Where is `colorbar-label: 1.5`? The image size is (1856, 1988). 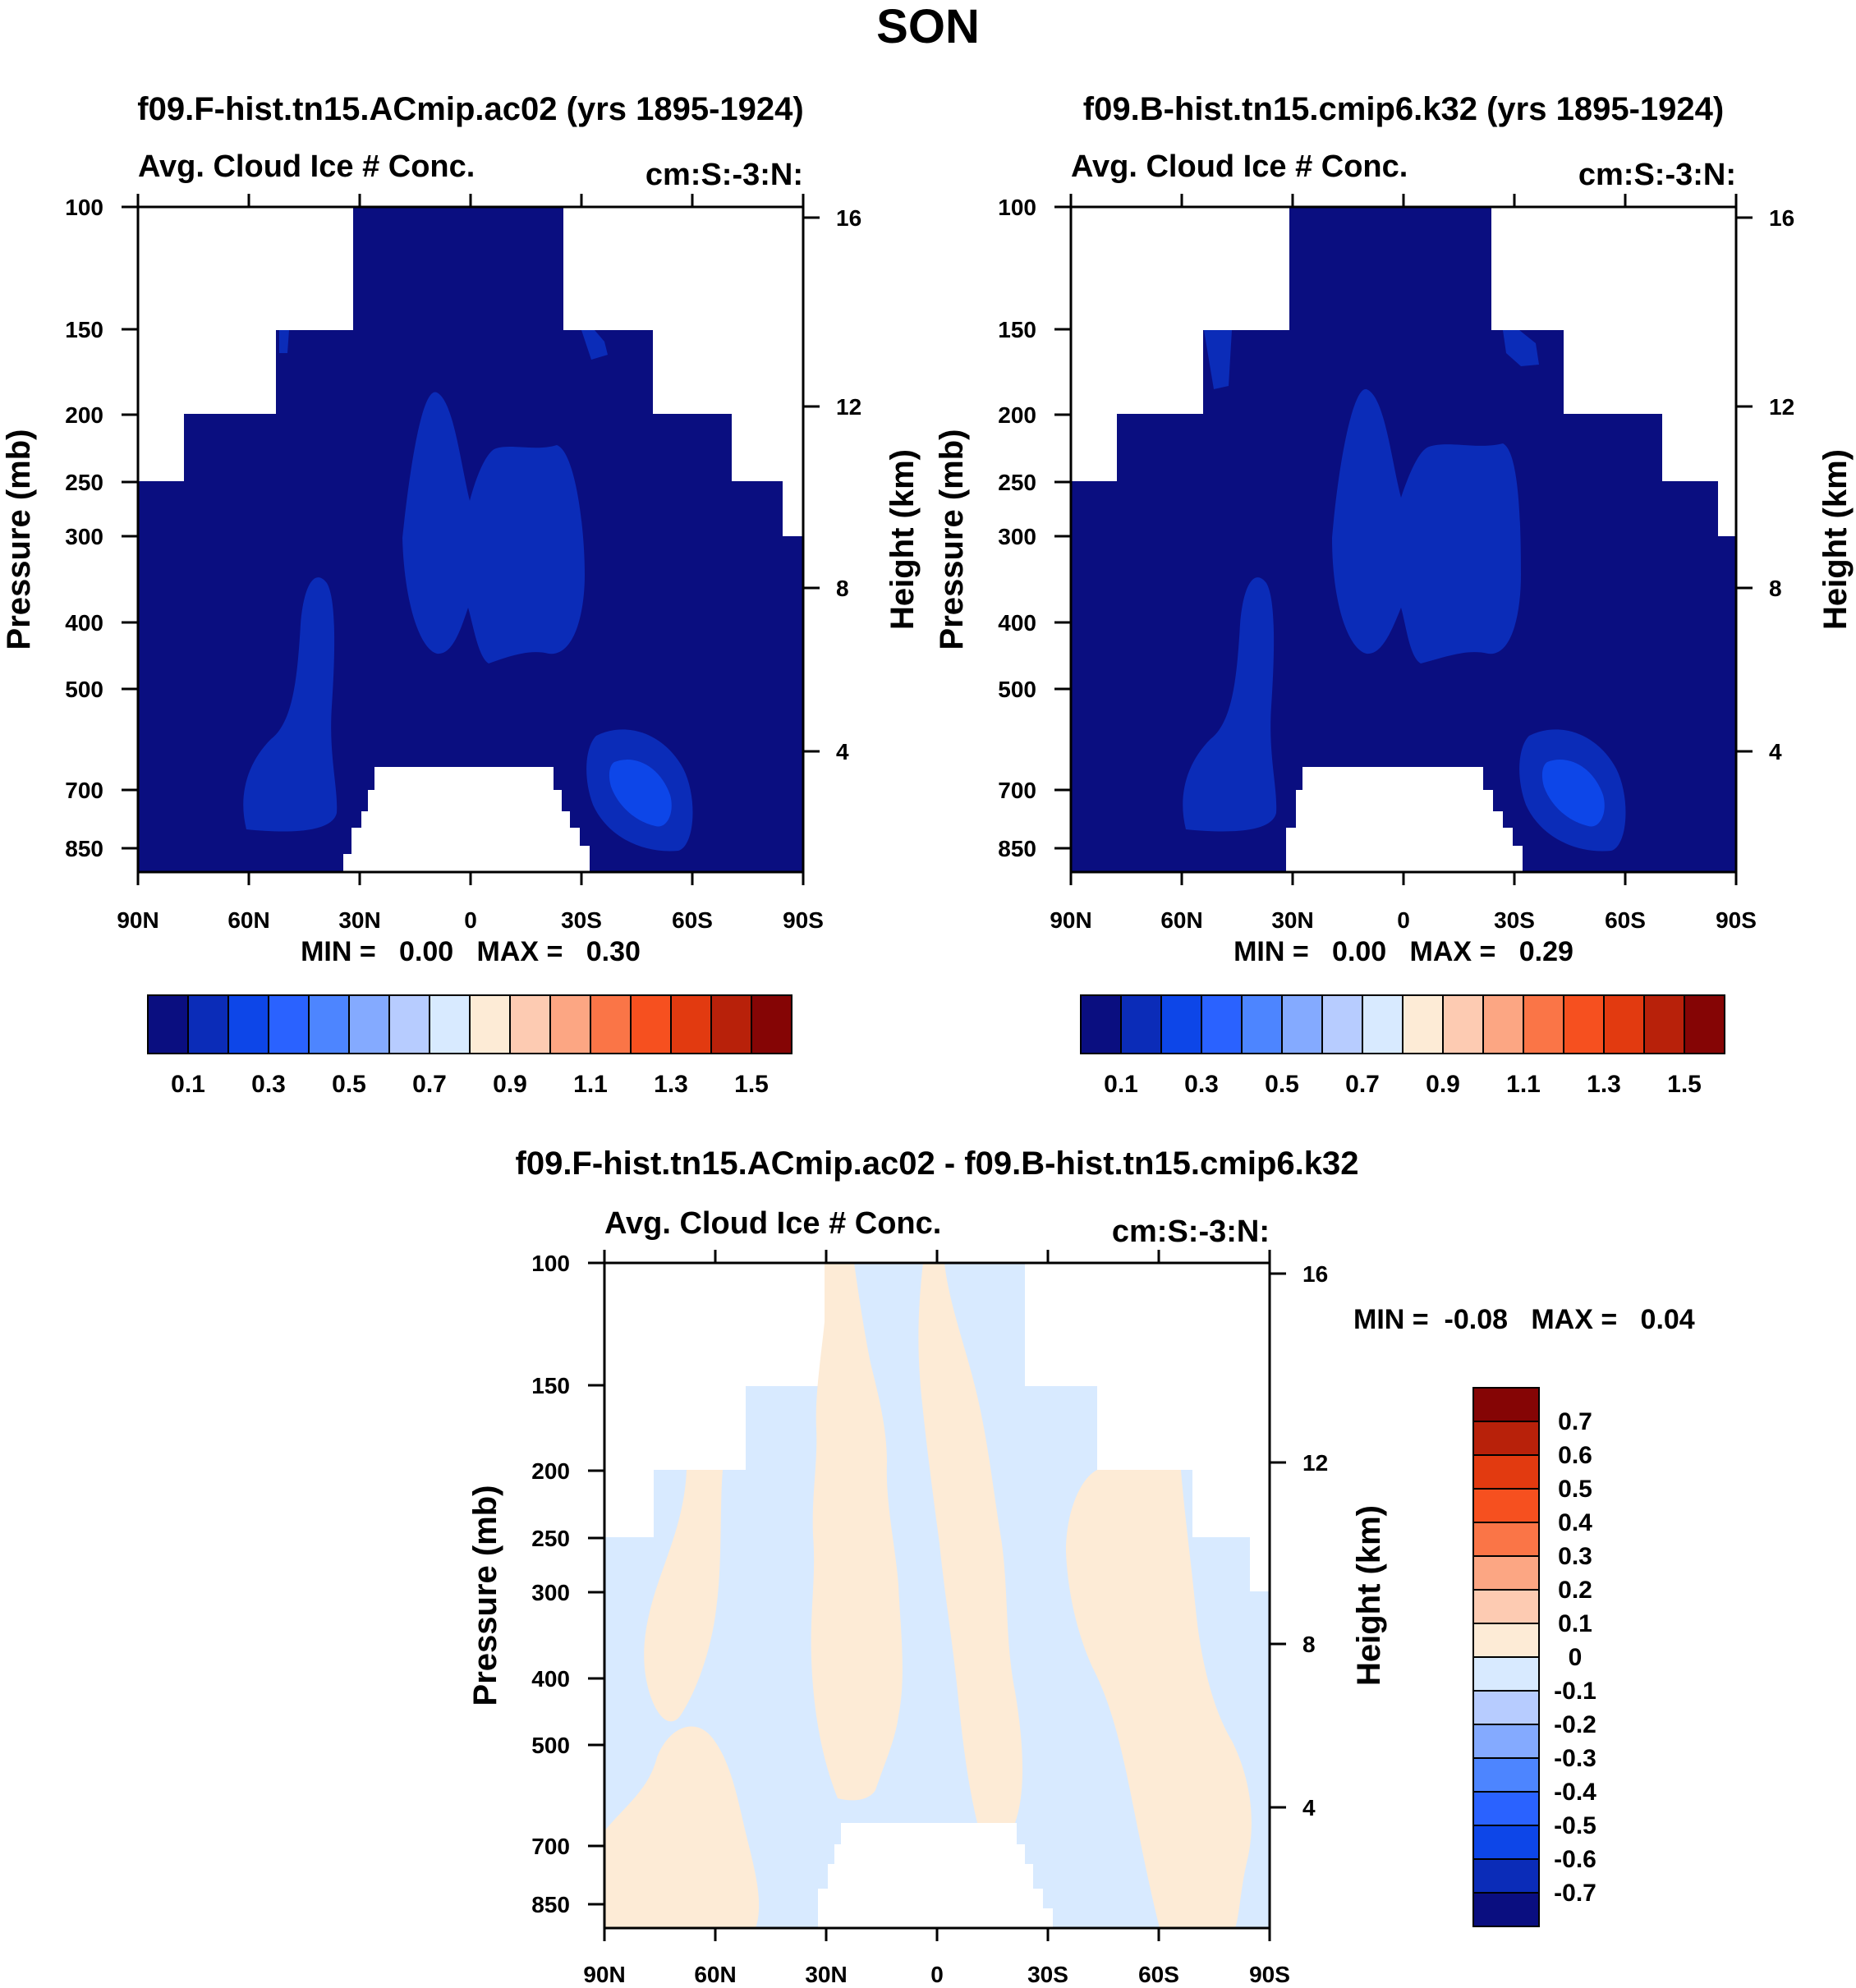
colorbar-label: 1.5 is located at coordinates (751, 1084).